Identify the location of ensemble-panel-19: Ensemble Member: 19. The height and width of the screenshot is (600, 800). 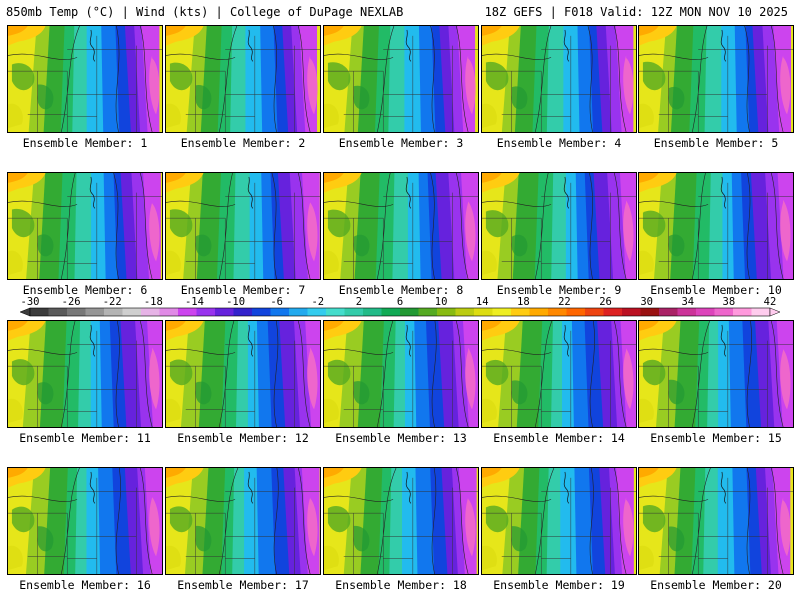
(559, 529).